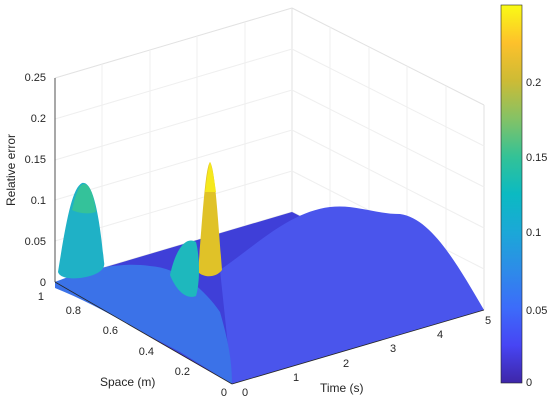 This screenshot has height=405, width=550. What do you see at coordinates (296, 378) in the screenshot?
I see `time-tick-label: 1` at bounding box center [296, 378].